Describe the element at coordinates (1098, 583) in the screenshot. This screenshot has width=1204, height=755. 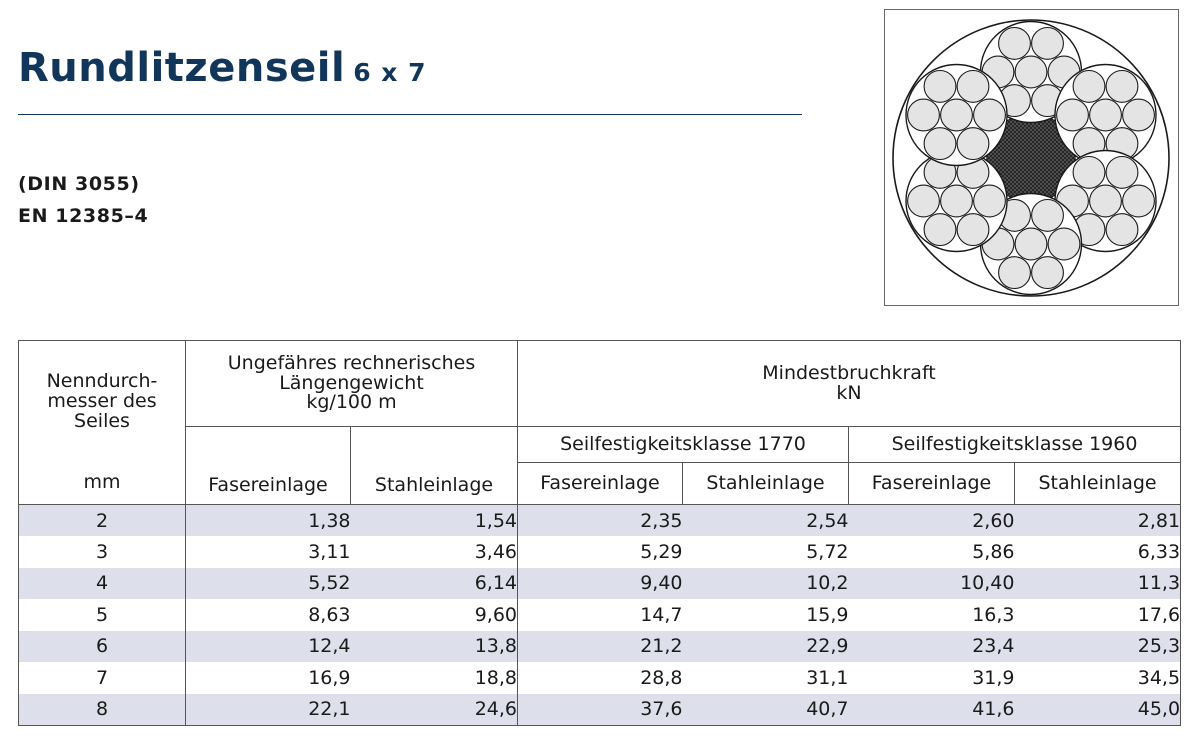
I see `cell-1960-steel: 11,3` at that location.